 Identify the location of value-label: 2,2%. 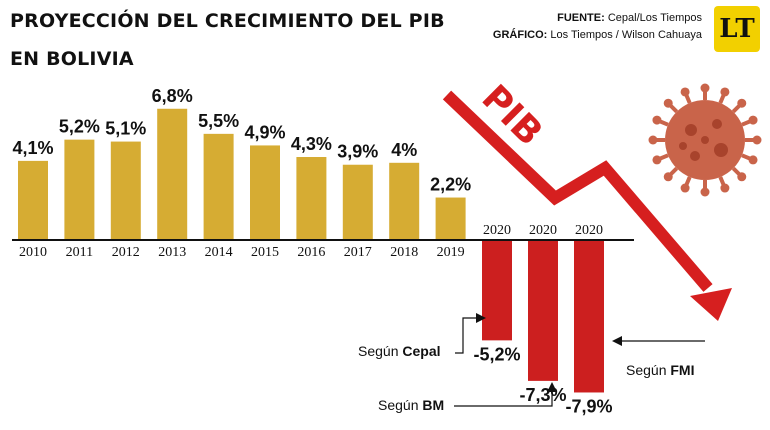
(450, 185).